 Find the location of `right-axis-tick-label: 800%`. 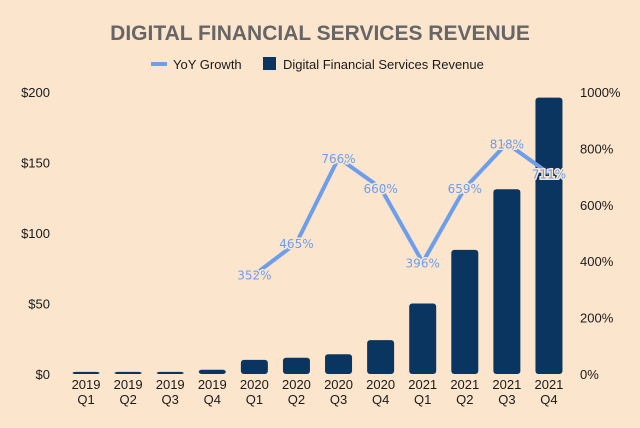

right-axis-tick-label: 800% is located at coordinates (597, 148).